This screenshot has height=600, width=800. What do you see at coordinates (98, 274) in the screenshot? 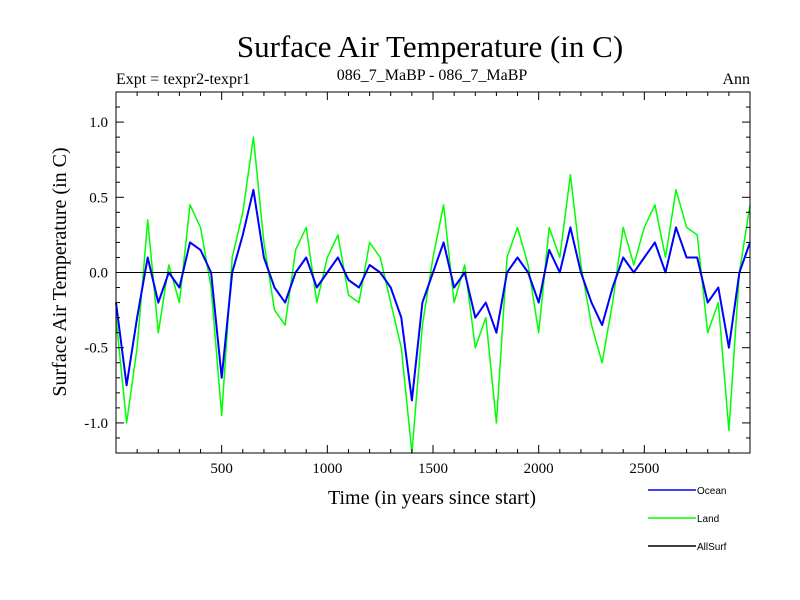
I see `y-tick-label: 0.0` at bounding box center [98, 274].